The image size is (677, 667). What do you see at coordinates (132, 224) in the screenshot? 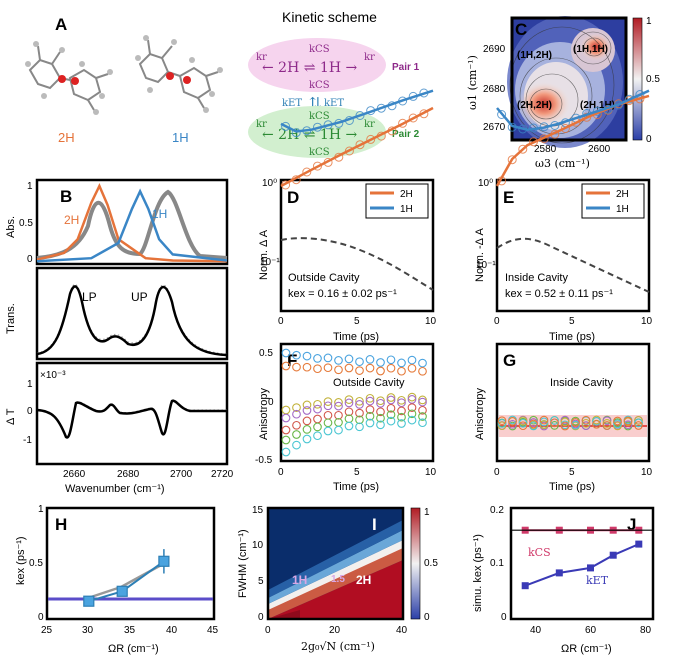
I see `panel-b-abs-total` at bounding box center [132, 224].